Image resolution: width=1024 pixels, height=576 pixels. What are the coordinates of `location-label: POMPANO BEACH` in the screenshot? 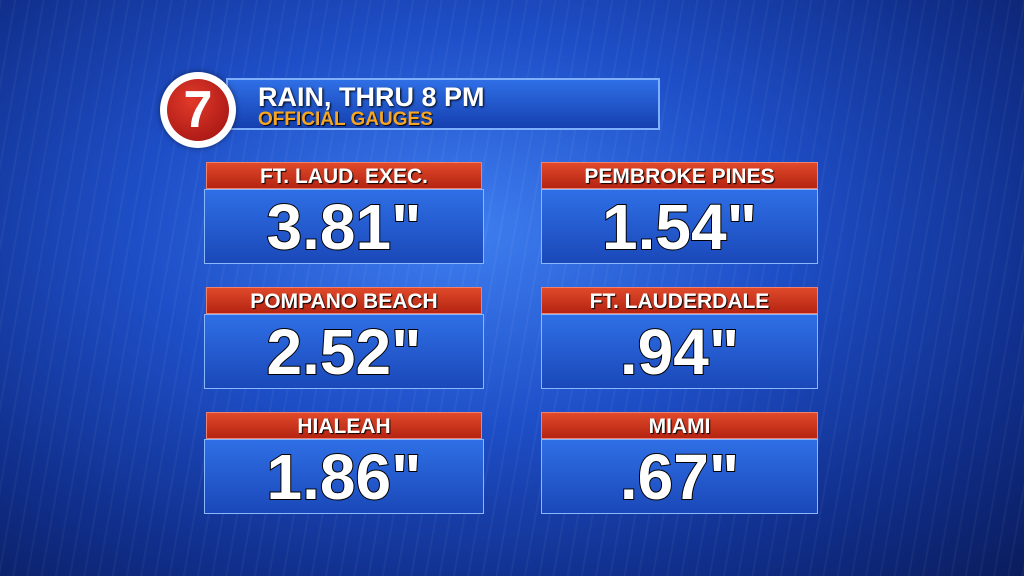 It's located at (344, 300).